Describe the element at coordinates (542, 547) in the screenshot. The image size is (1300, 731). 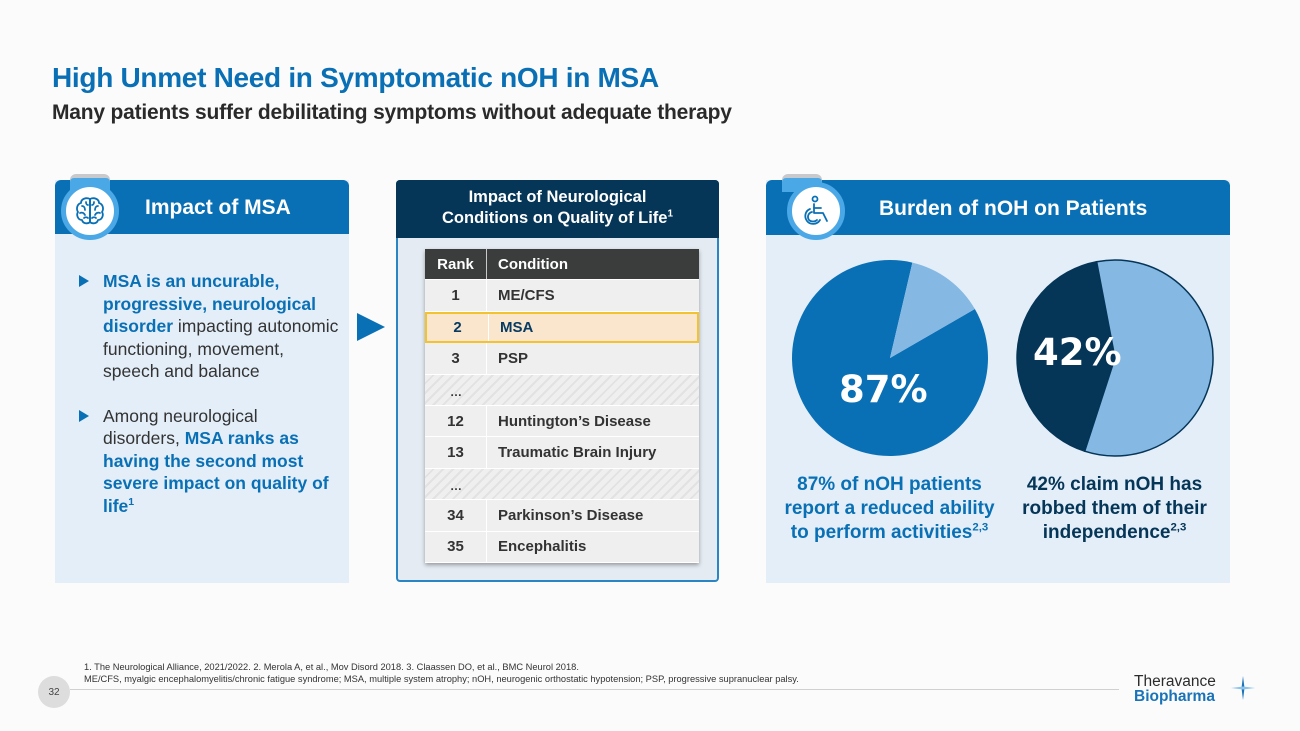
I see `condition-cell: Encephalitis` at that location.